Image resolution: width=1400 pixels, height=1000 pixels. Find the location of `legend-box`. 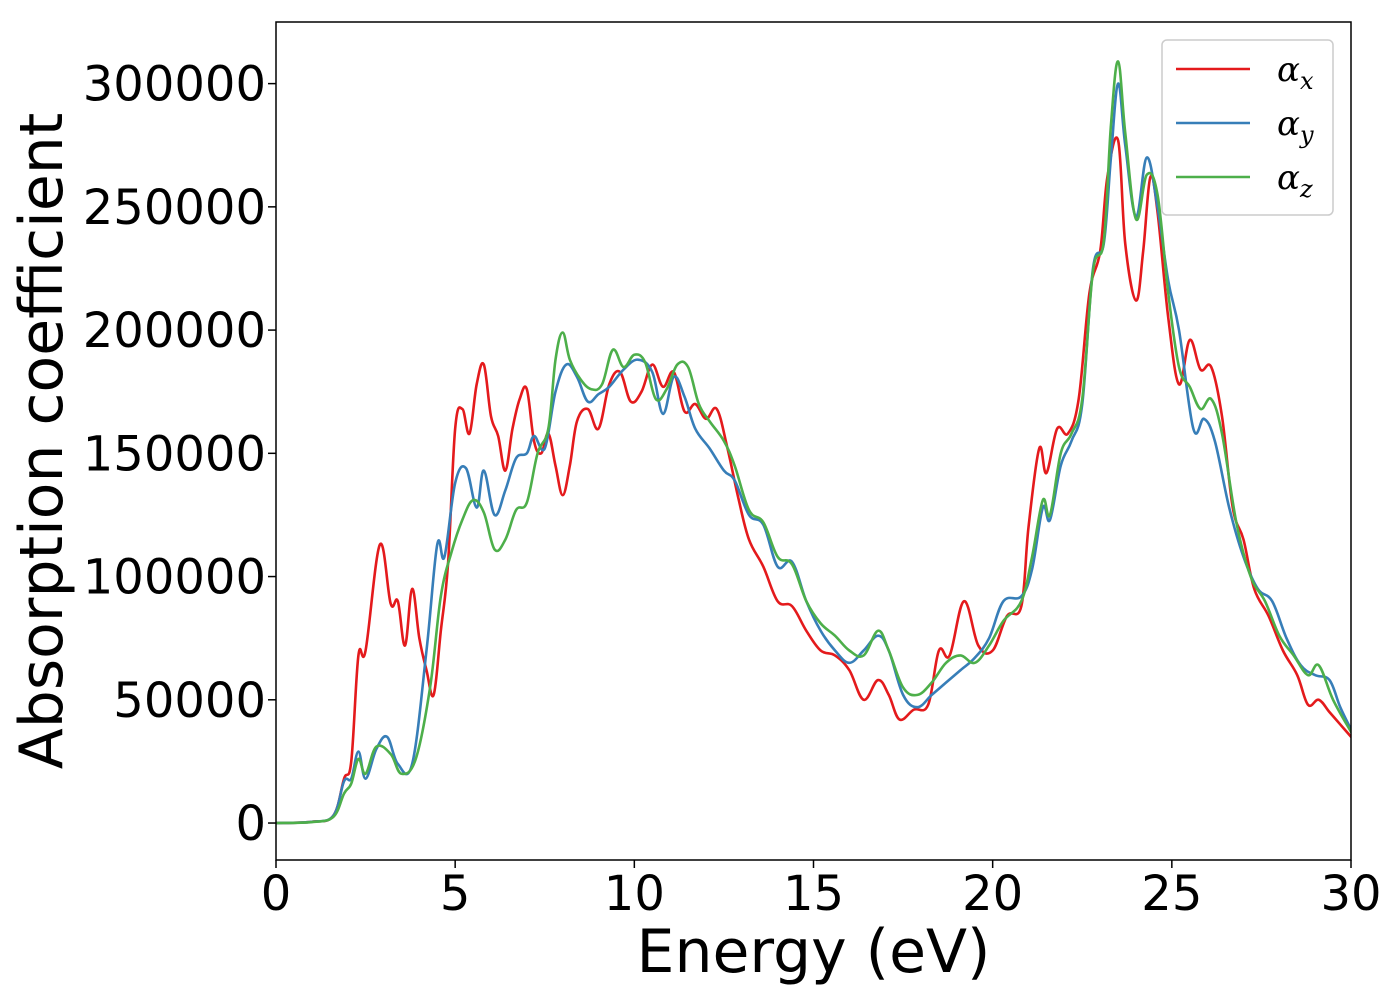

legend-box is located at coordinates (1247, 127).